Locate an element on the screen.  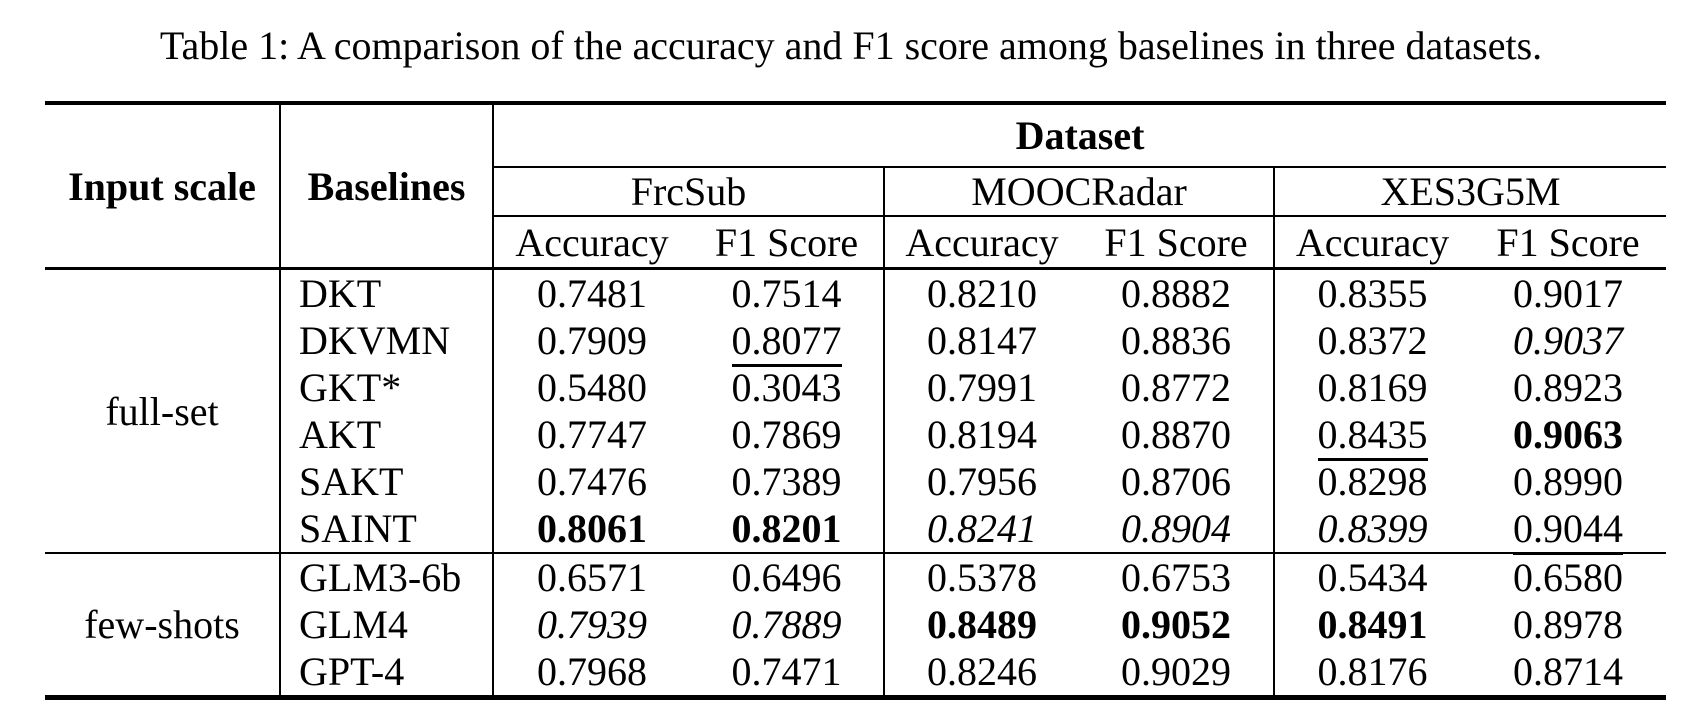
value-cell: 0.7991 is located at coordinates (981, 387).